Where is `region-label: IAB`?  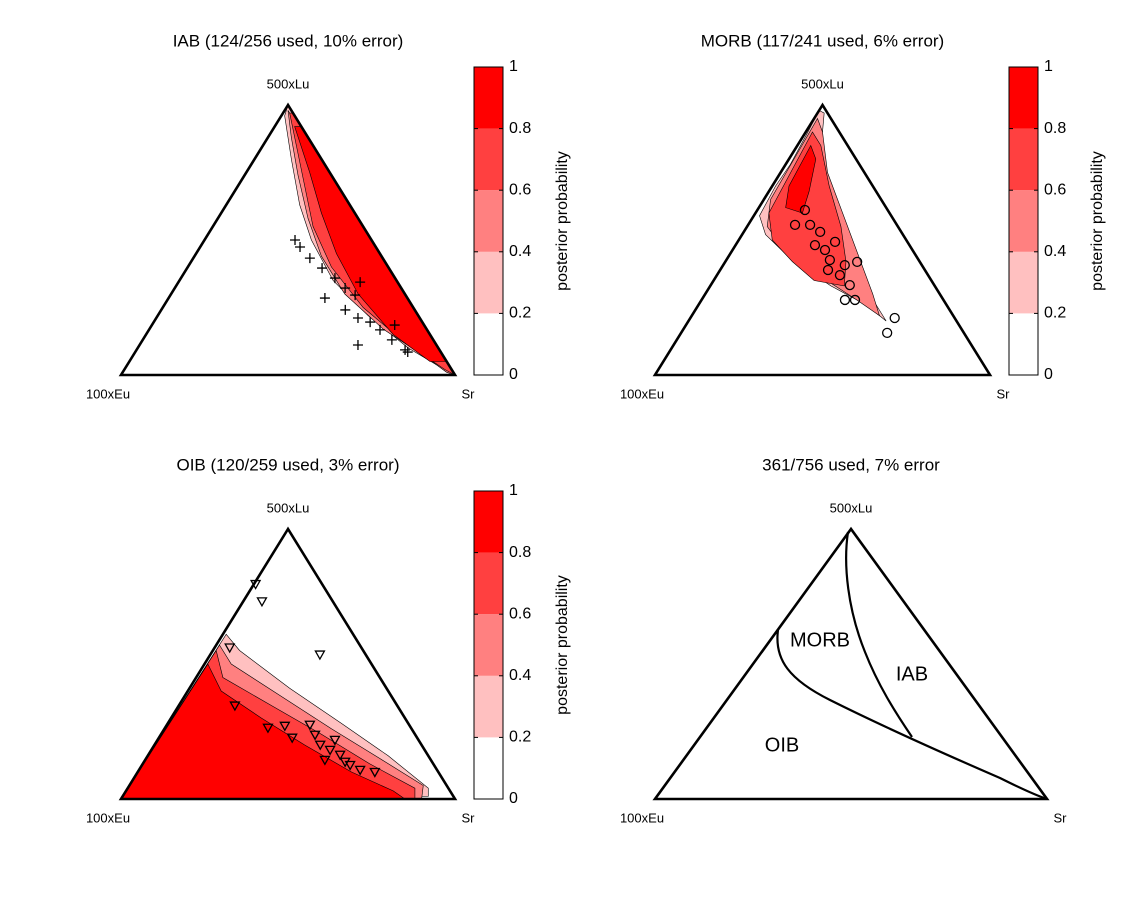
region-label: IAB is located at coordinates (912, 674).